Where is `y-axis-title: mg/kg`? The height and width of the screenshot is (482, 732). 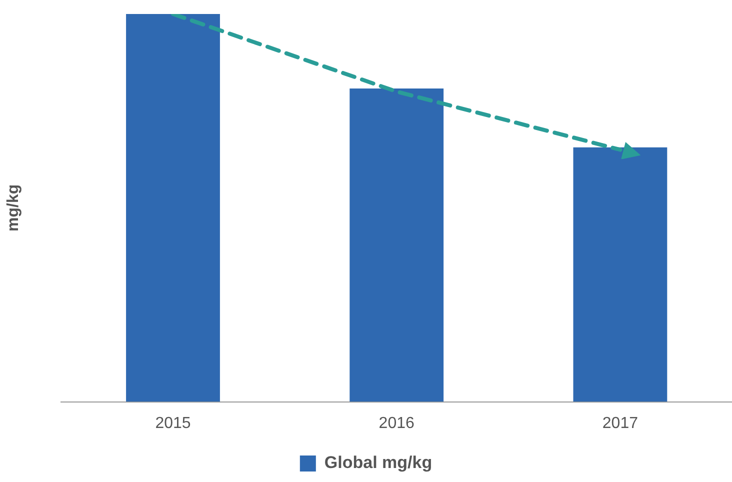
y-axis-title: mg/kg is located at coordinates (13, 208).